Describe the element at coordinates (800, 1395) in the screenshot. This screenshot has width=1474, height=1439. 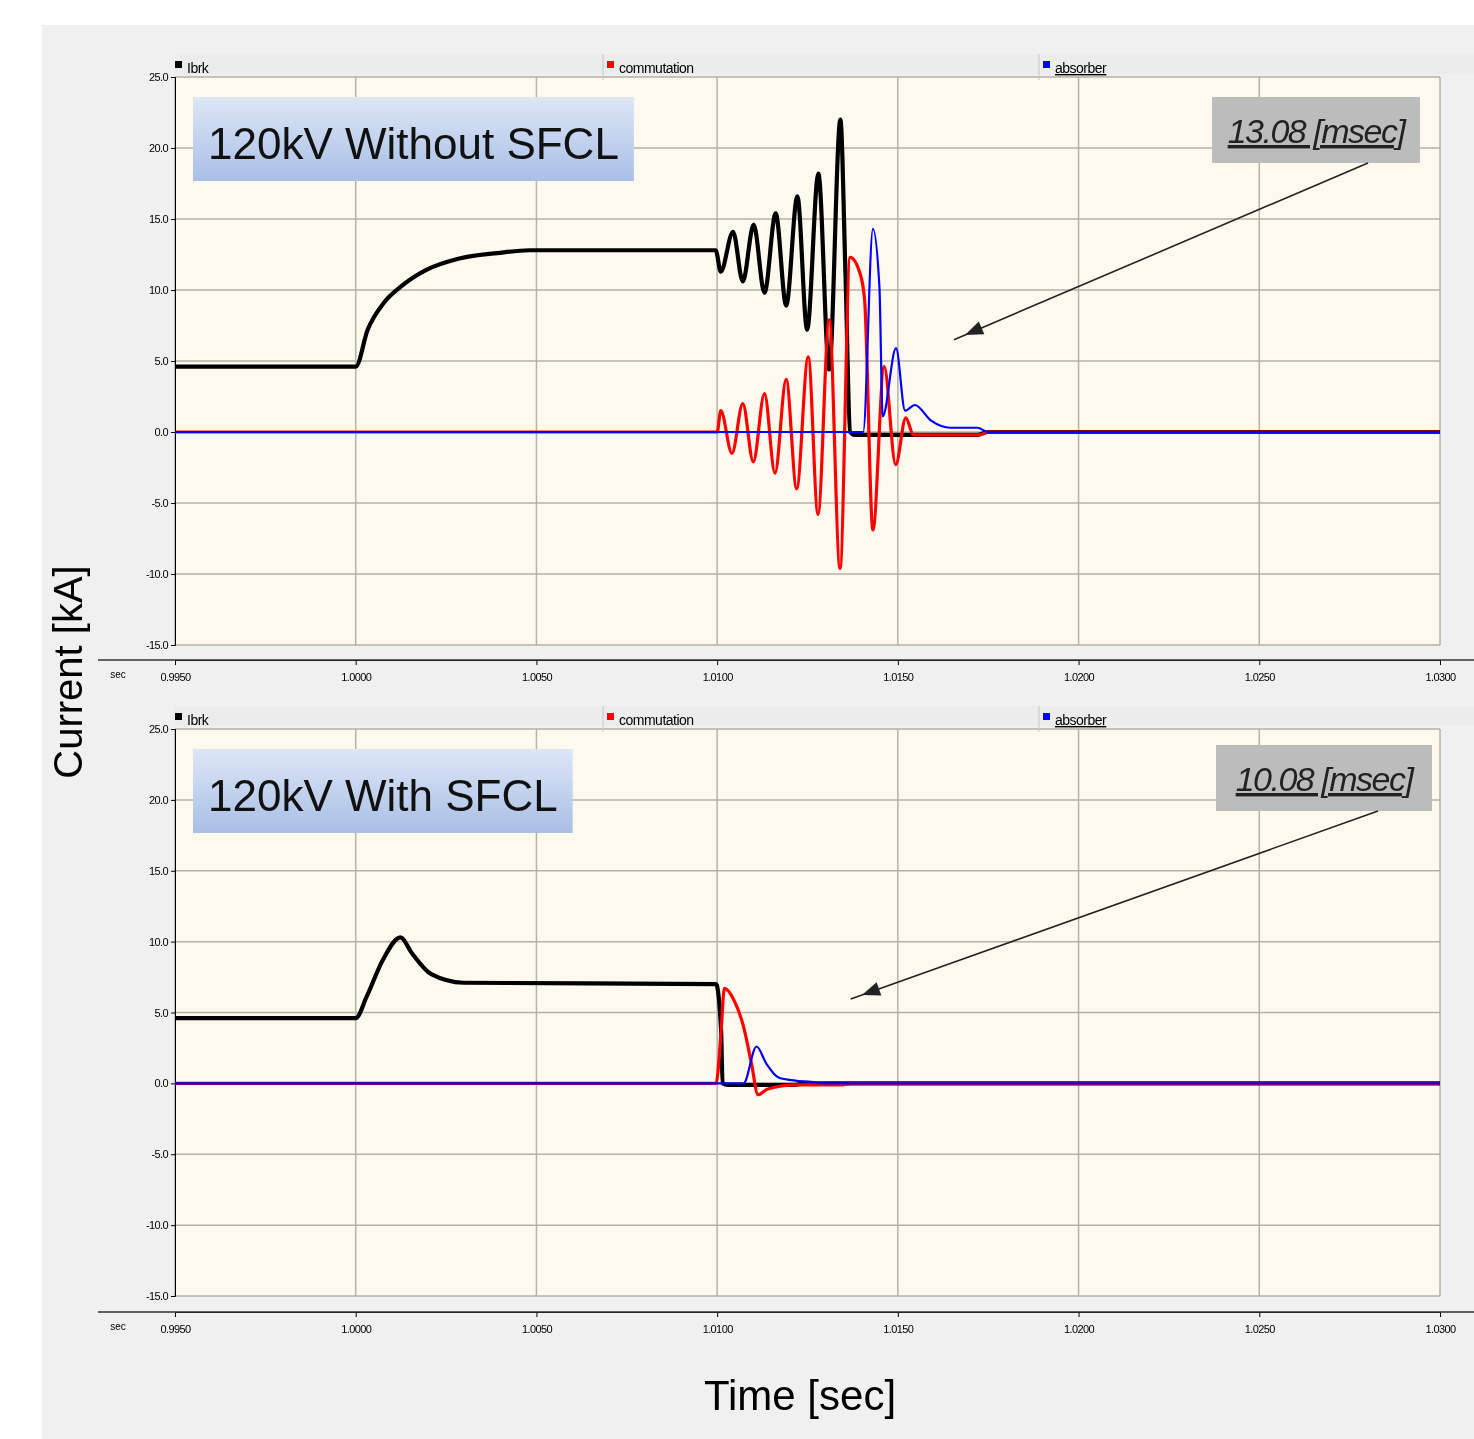
I see `x-axis-title: Time [sec]` at that location.